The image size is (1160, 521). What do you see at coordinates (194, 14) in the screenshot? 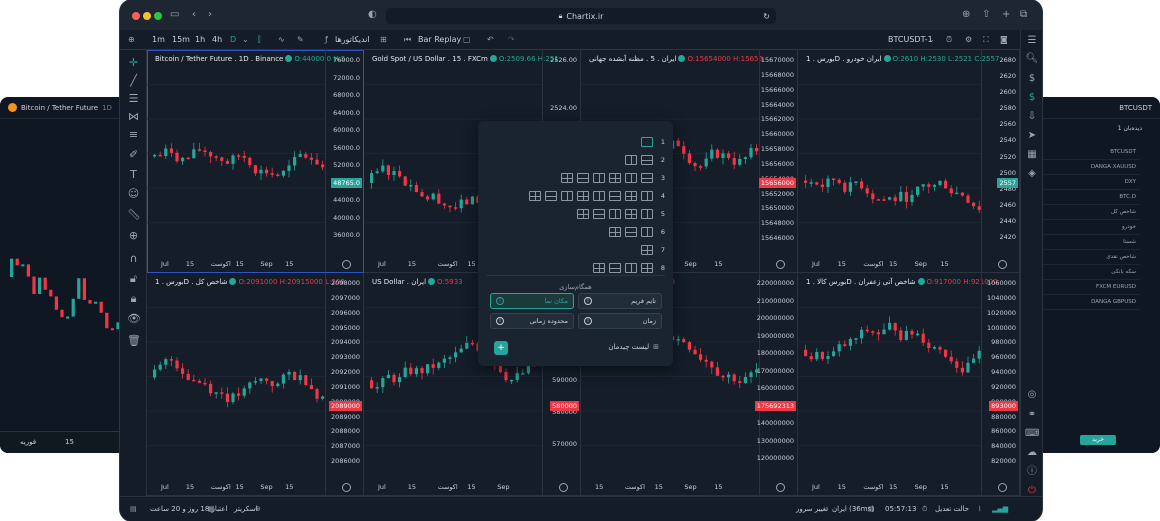
I see `back-icon: ‹` at bounding box center [194, 14].